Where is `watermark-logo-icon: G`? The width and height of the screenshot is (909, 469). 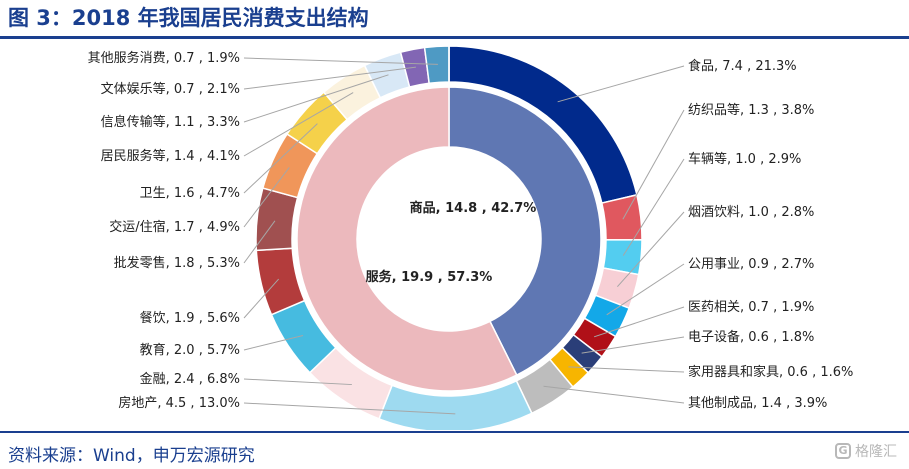 watermark-logo-icon: G is located at coordinates (843, 451).